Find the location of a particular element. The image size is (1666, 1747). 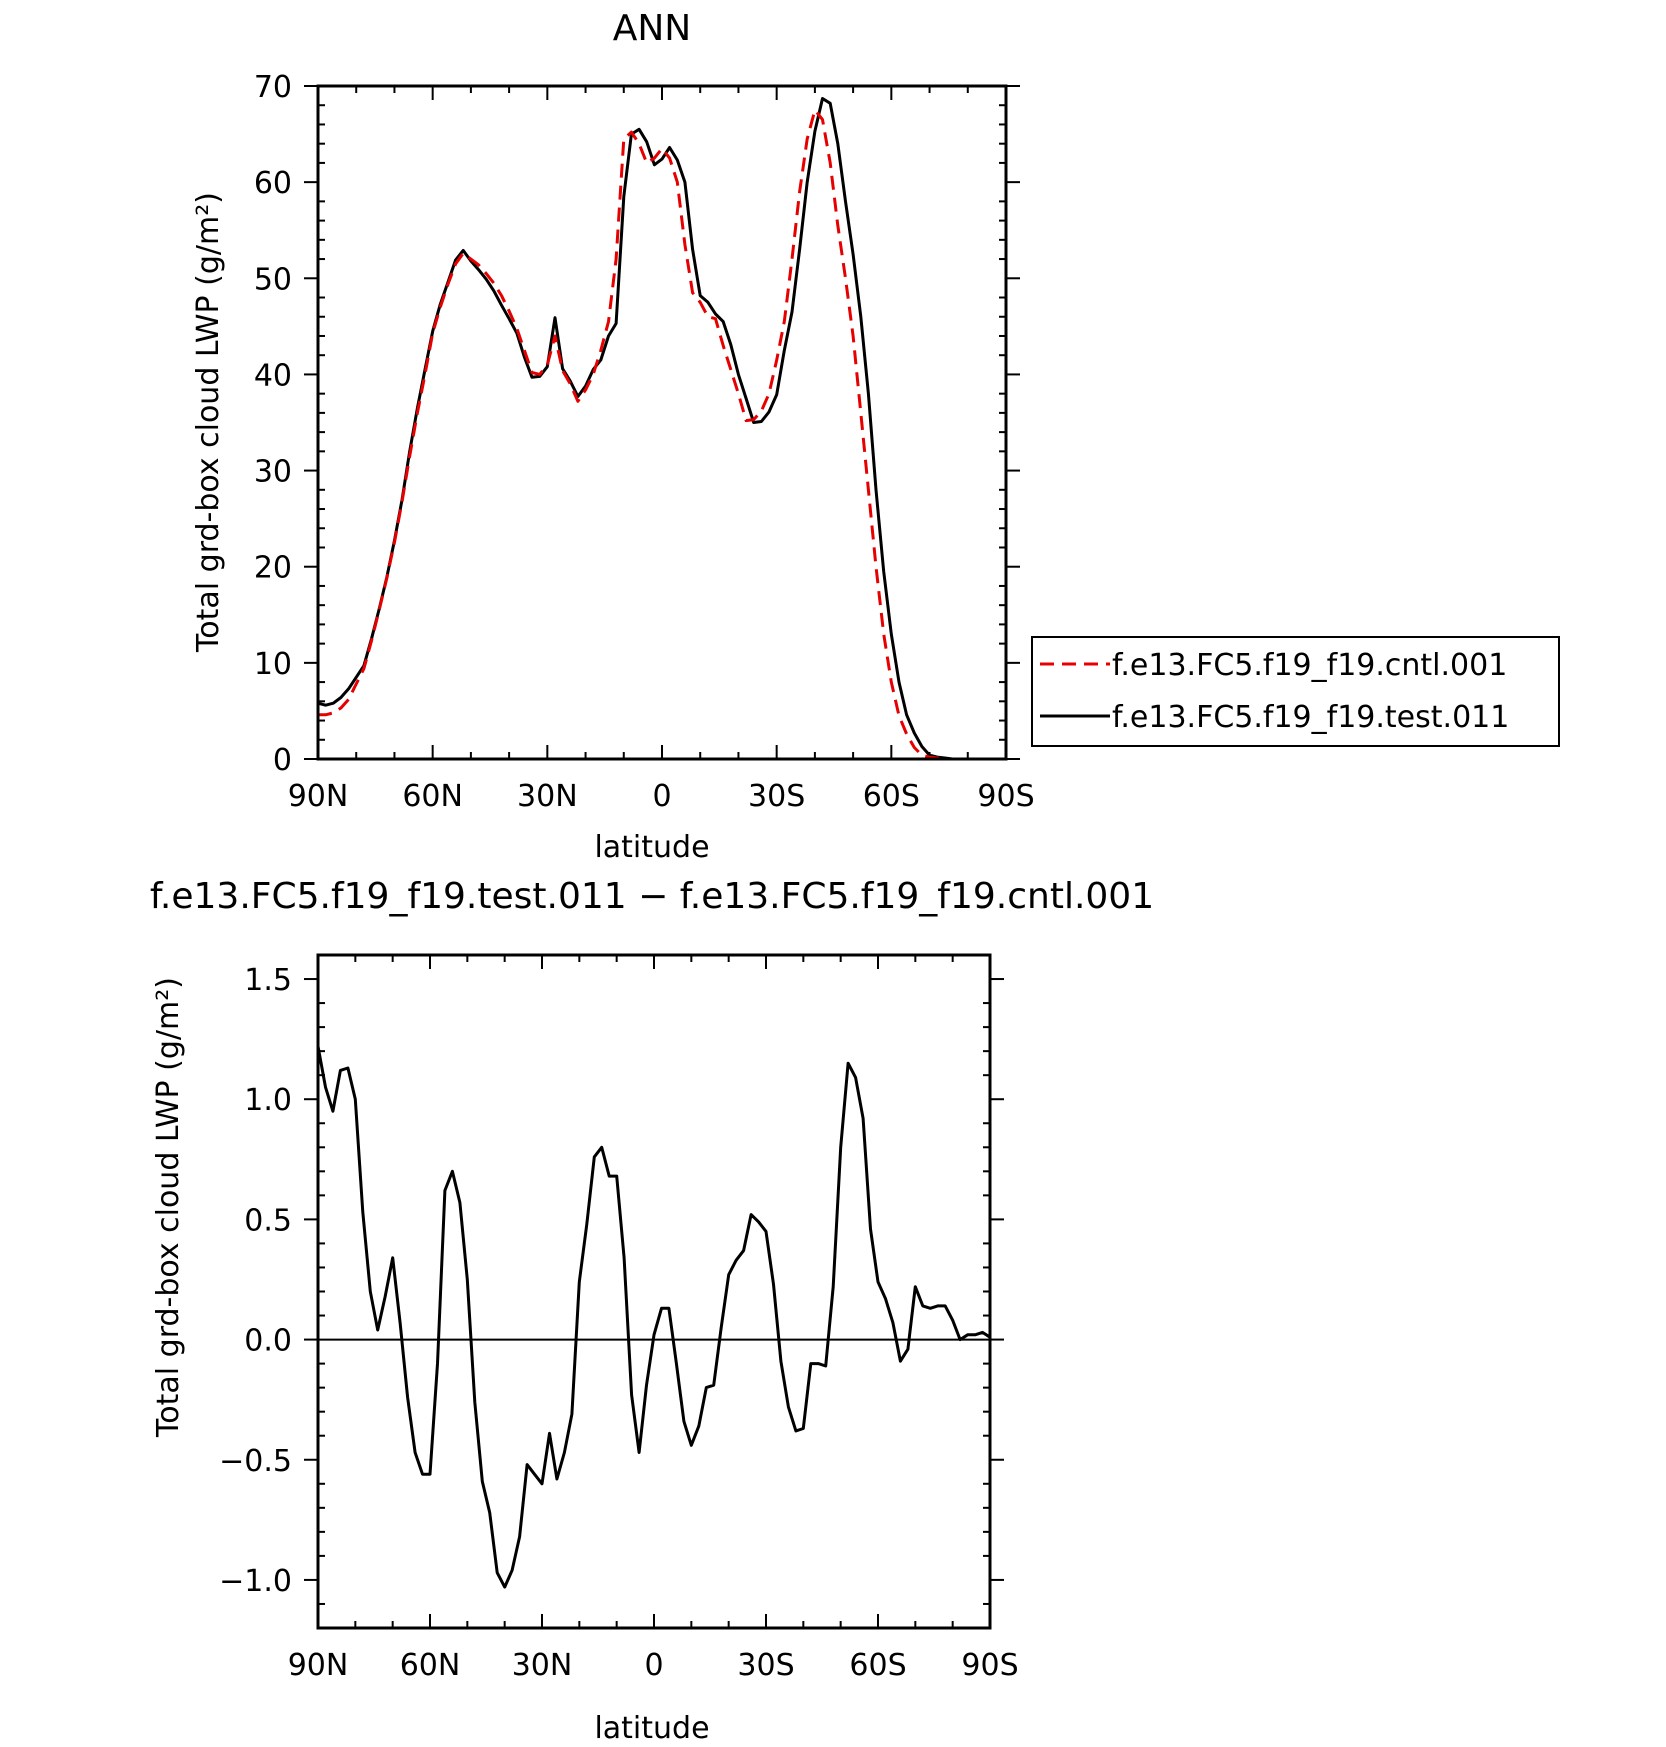

y-tick-label: 60 is located at coordinates (273, 183).